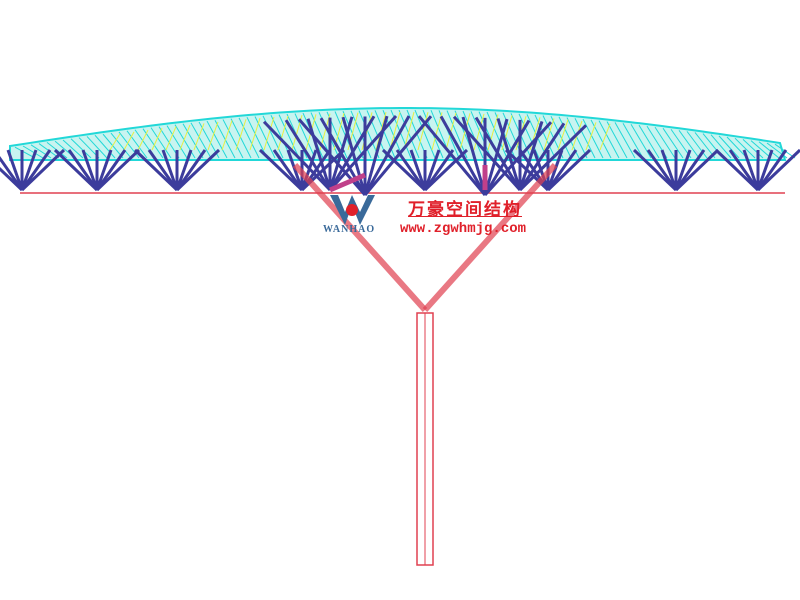  Describe the element at coordinates (463, 229) in the screenshot. I see `company-website: www.zgwhmjg.com` at that location.